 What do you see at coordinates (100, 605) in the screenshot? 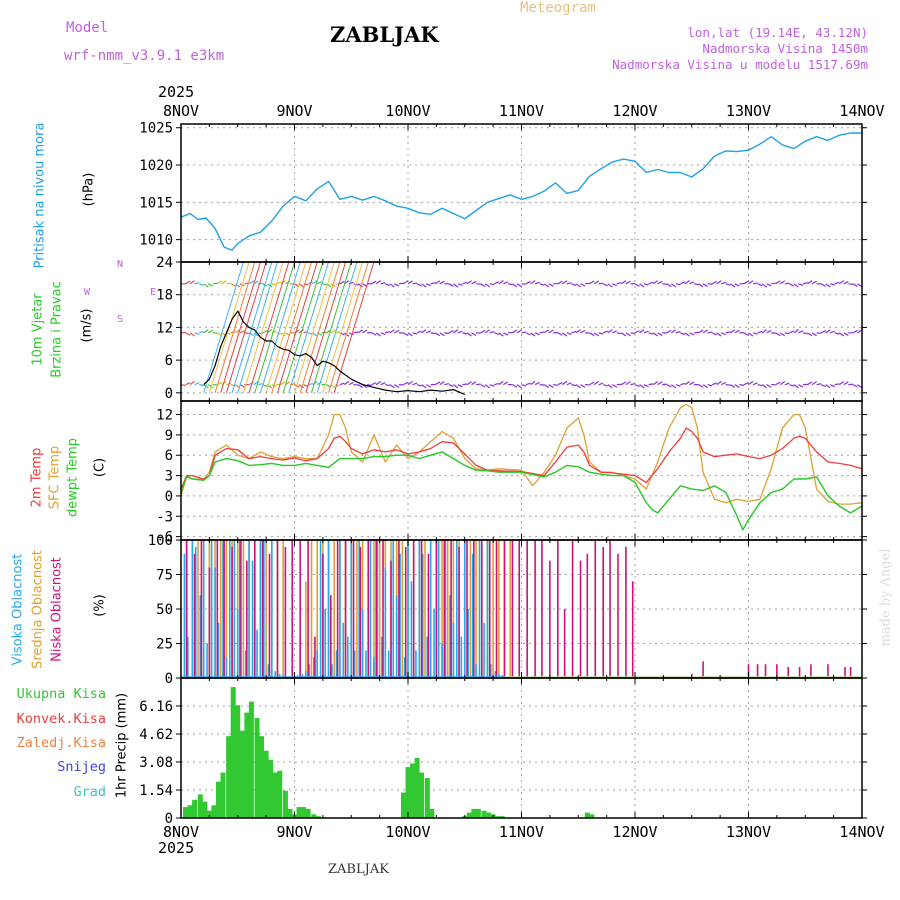
I see `cloud-unit: (%)` at bounding box center [100, 605].